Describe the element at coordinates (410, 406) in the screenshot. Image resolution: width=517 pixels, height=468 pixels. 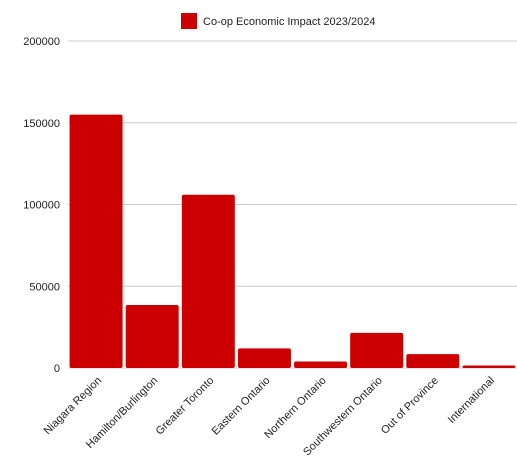
I see `x-tick-label: Out of Province` at that location.